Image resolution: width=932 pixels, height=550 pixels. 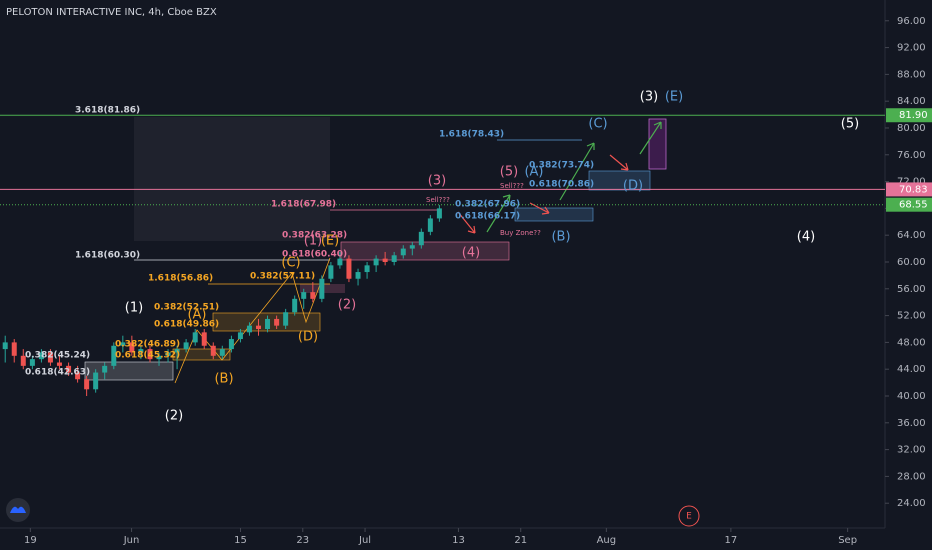 I want to click on annotation: 0.618(45.32), so click(x=147, y=356).